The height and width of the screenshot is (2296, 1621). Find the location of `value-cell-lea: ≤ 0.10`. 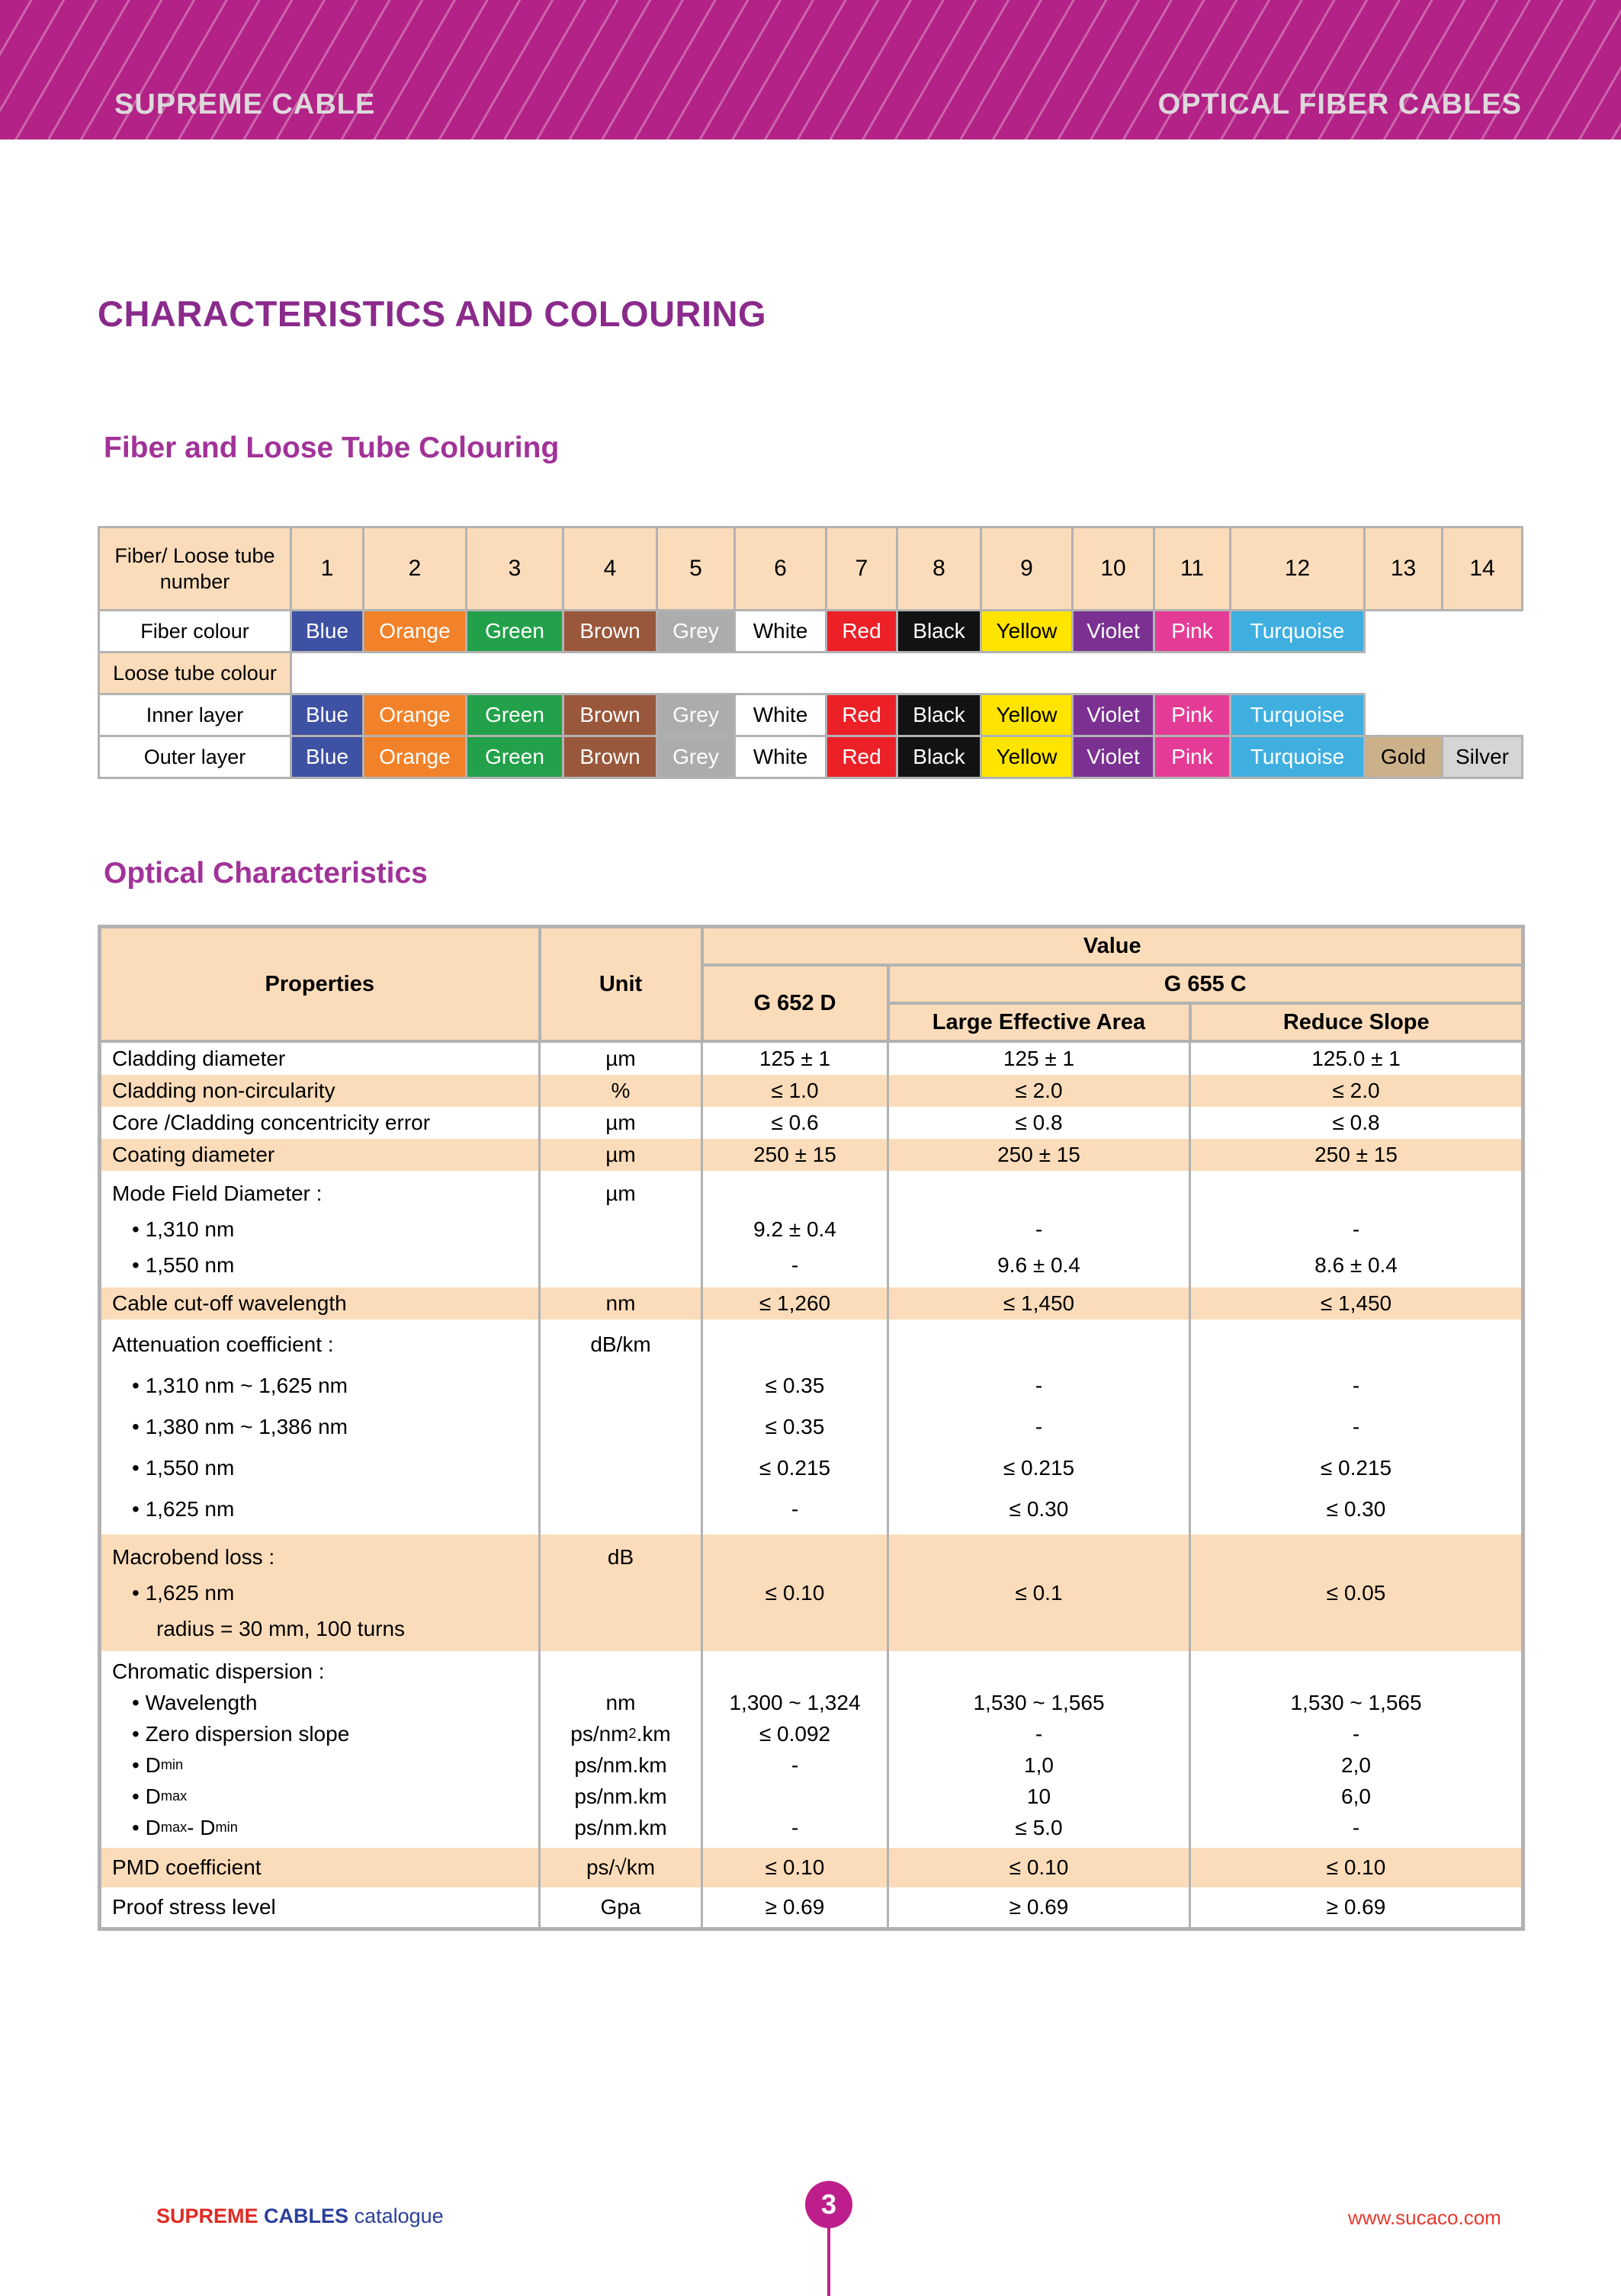

value-cell-lea: ≤ 0.10 is located at coordinates (1039, 1867).